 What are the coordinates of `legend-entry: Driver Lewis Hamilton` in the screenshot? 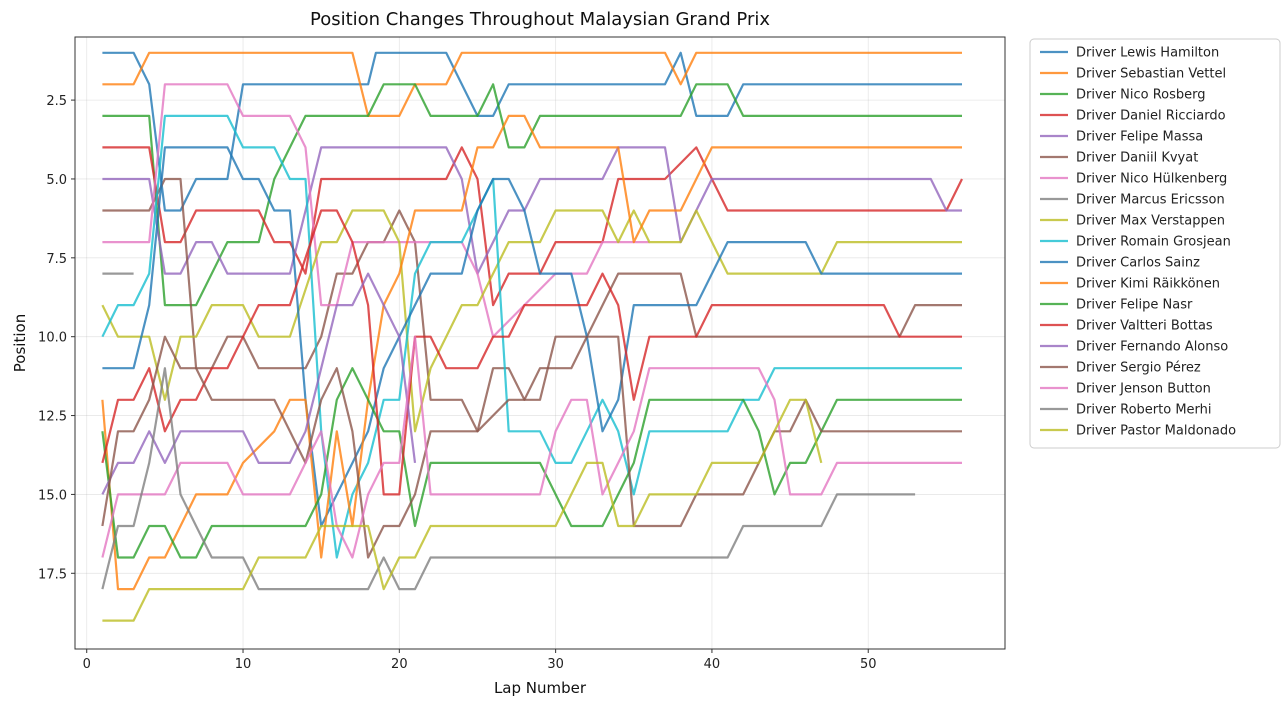 It's located at (1147, 53).